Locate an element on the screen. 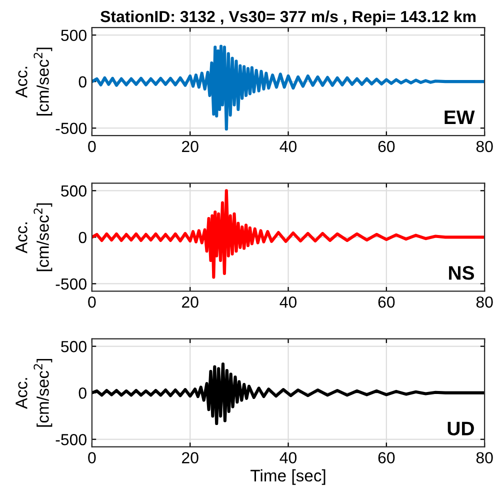  annotation: NS is located at coordinates (461, 273).